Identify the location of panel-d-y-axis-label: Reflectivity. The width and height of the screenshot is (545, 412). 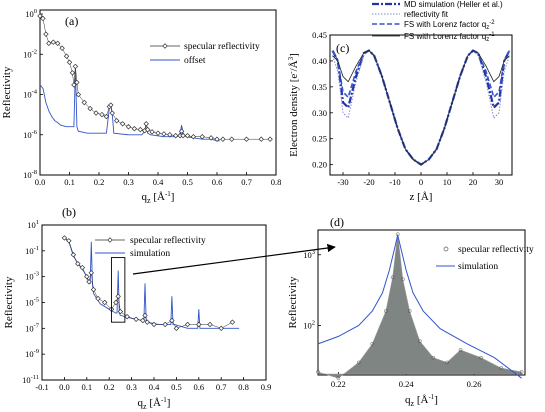
(293, 302).